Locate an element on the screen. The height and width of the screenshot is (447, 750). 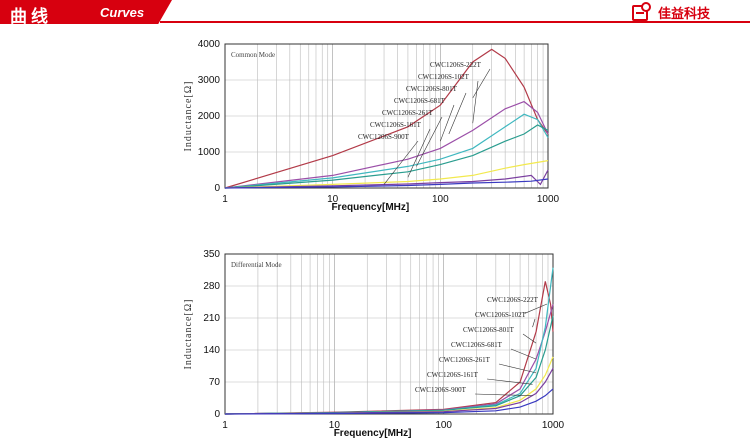
header-title: 曲线 is located at coordinates (31, 17).